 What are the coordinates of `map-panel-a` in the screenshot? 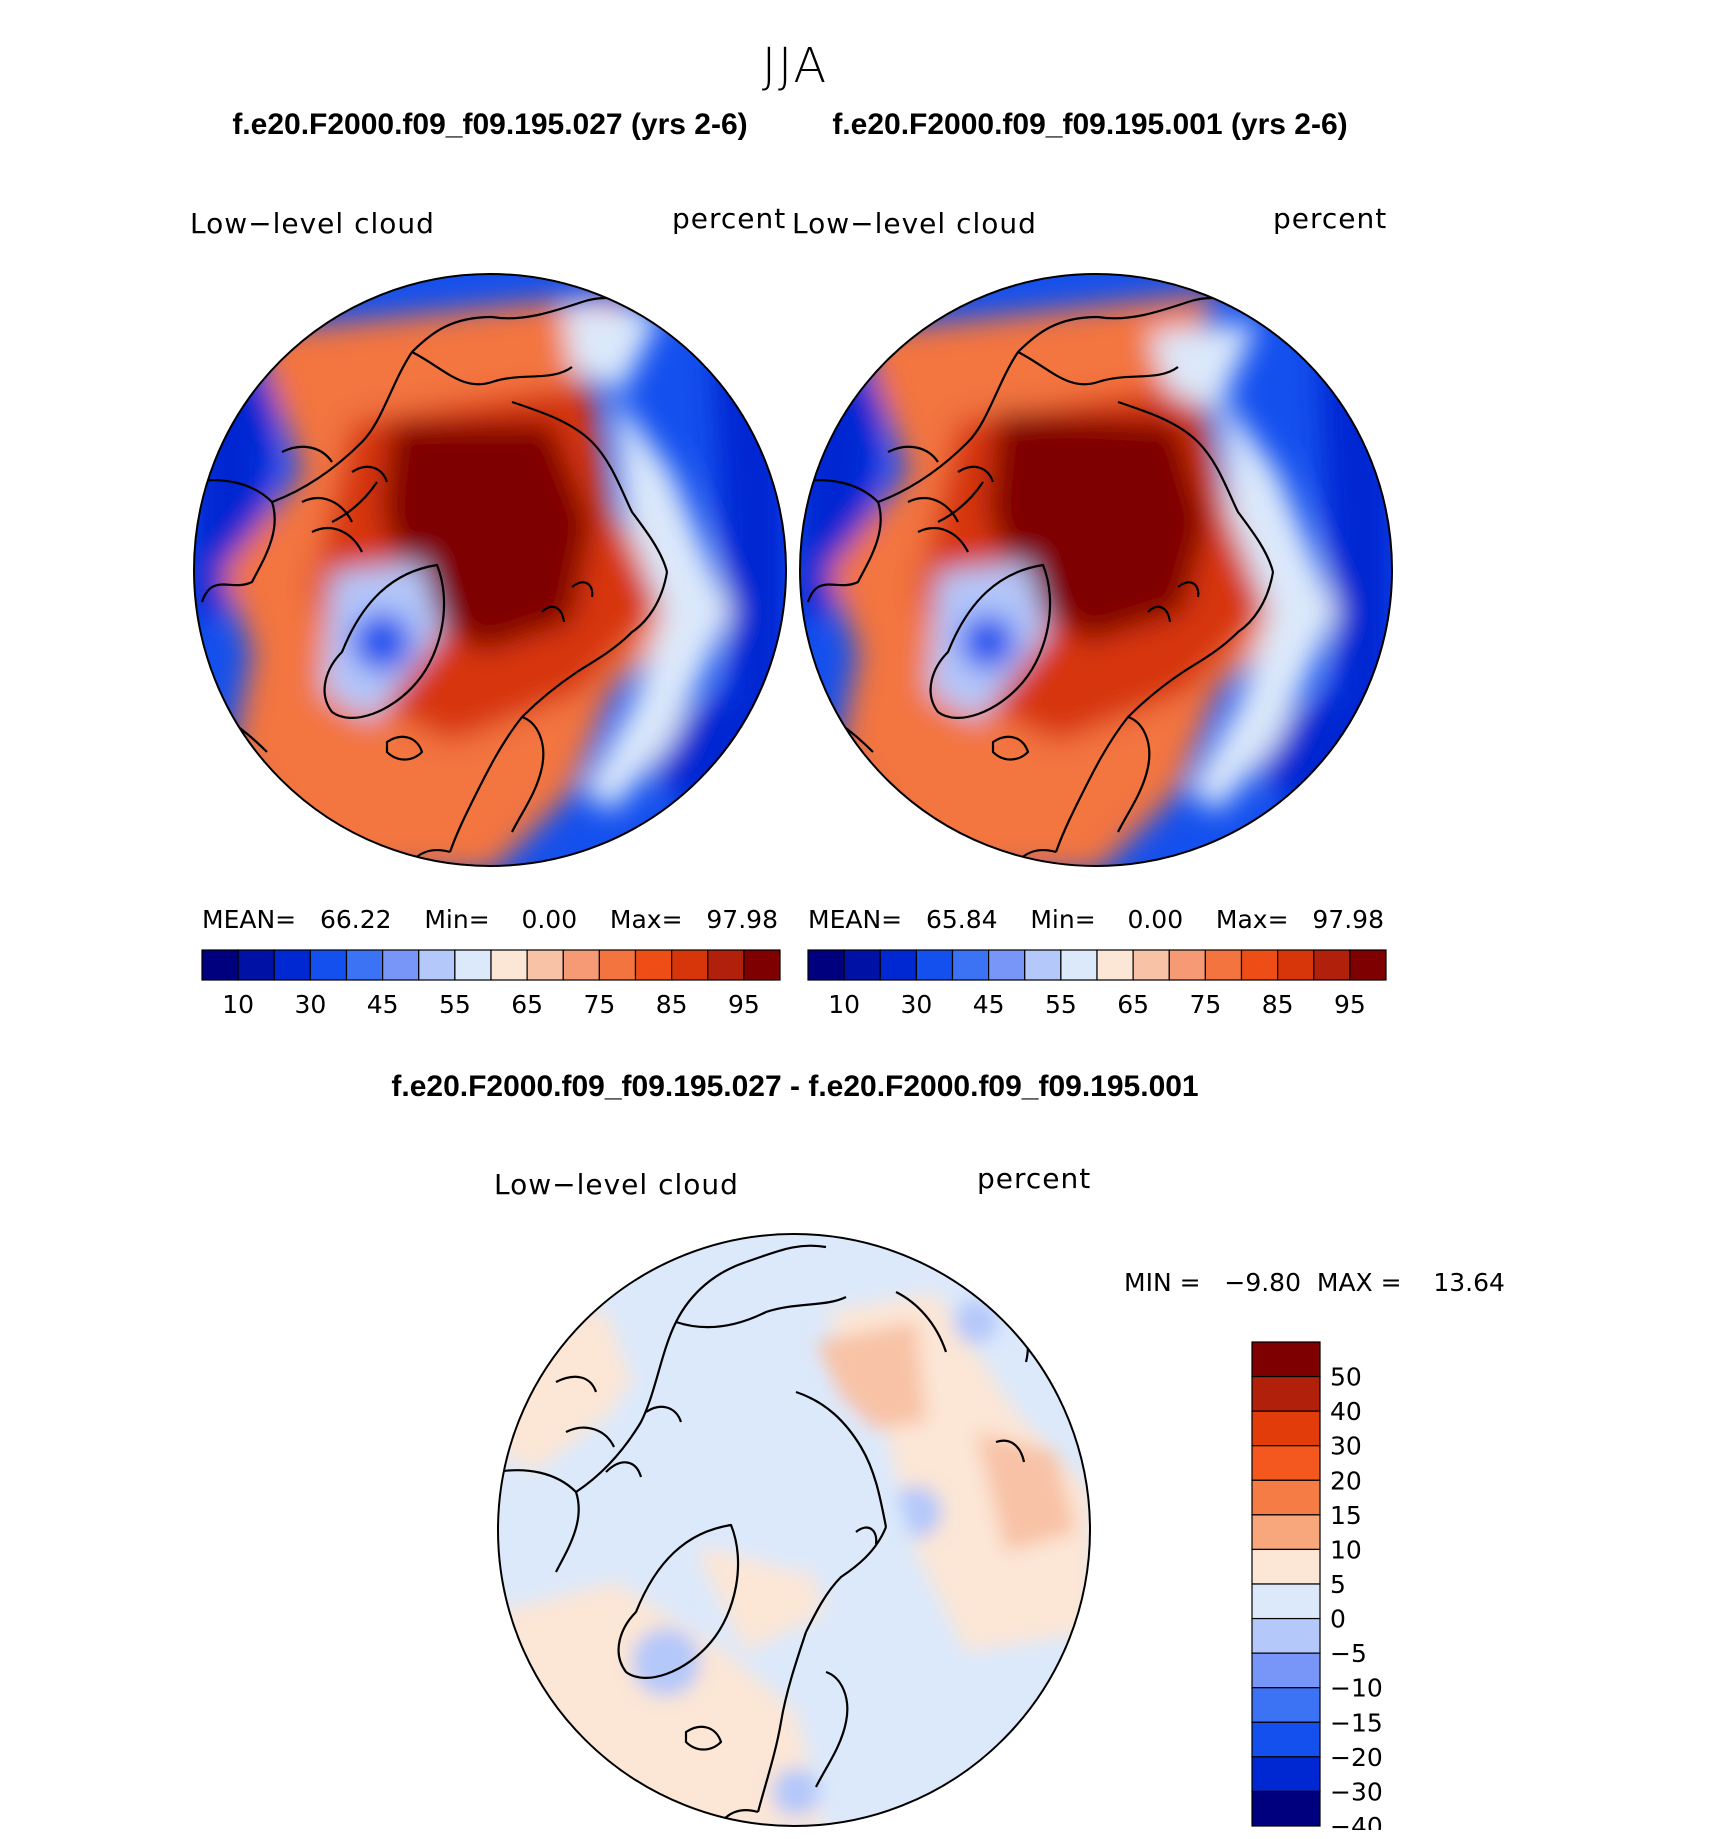 It's located at (490, 570).